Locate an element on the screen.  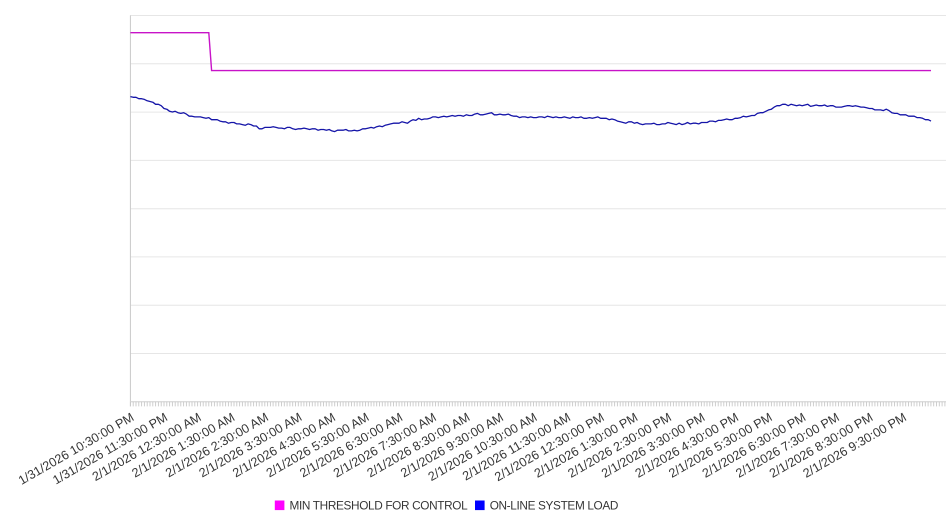
svg-text: MIN THRESHOLD FOR CONTROL is located at coordinates (379, 506).